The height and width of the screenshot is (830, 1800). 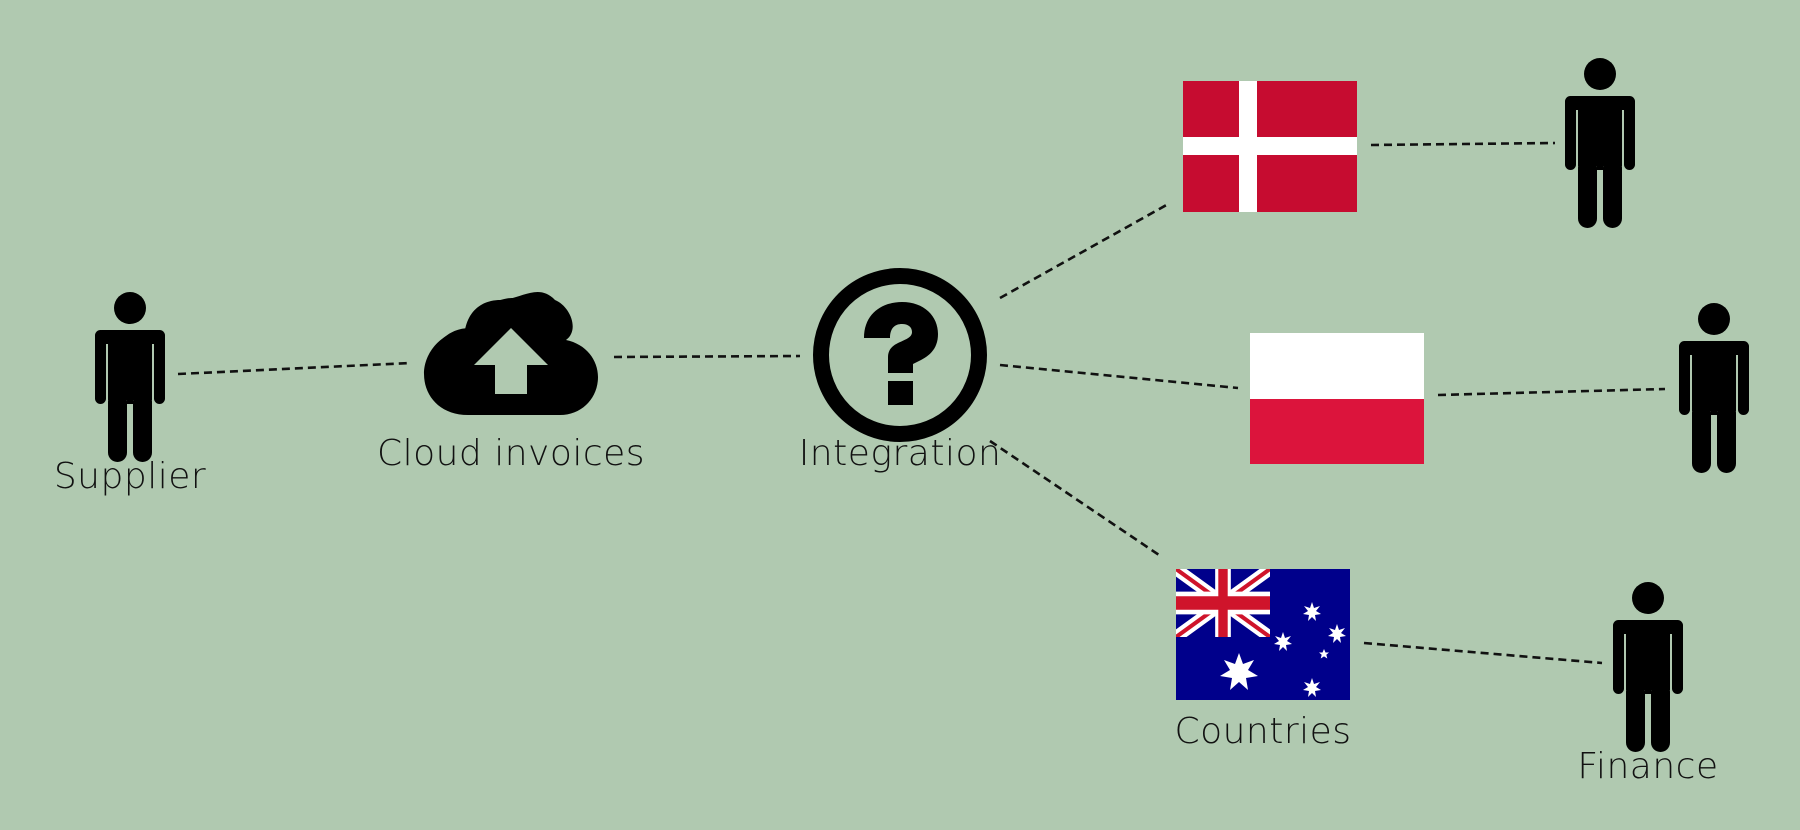 I want to click on denmark-flag, so click(x=1270, y=146).